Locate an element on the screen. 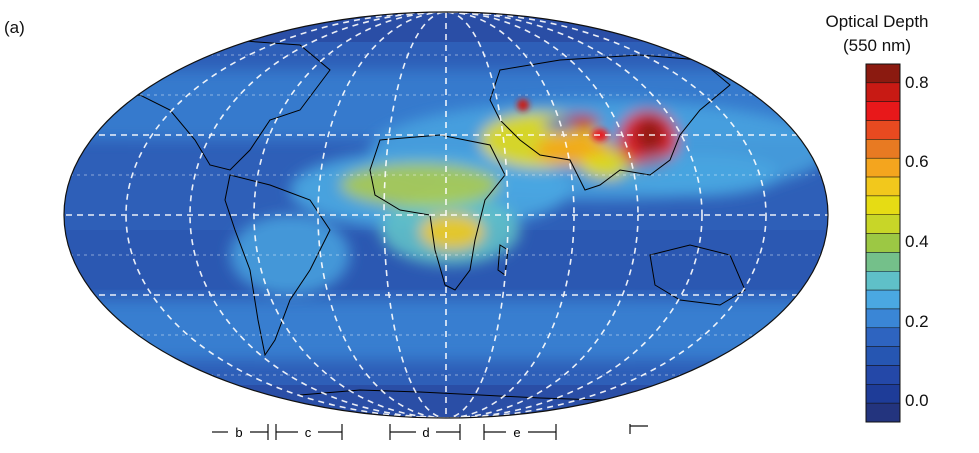  colorbar-title: Optical Depth is located at coordinates (877, 21).